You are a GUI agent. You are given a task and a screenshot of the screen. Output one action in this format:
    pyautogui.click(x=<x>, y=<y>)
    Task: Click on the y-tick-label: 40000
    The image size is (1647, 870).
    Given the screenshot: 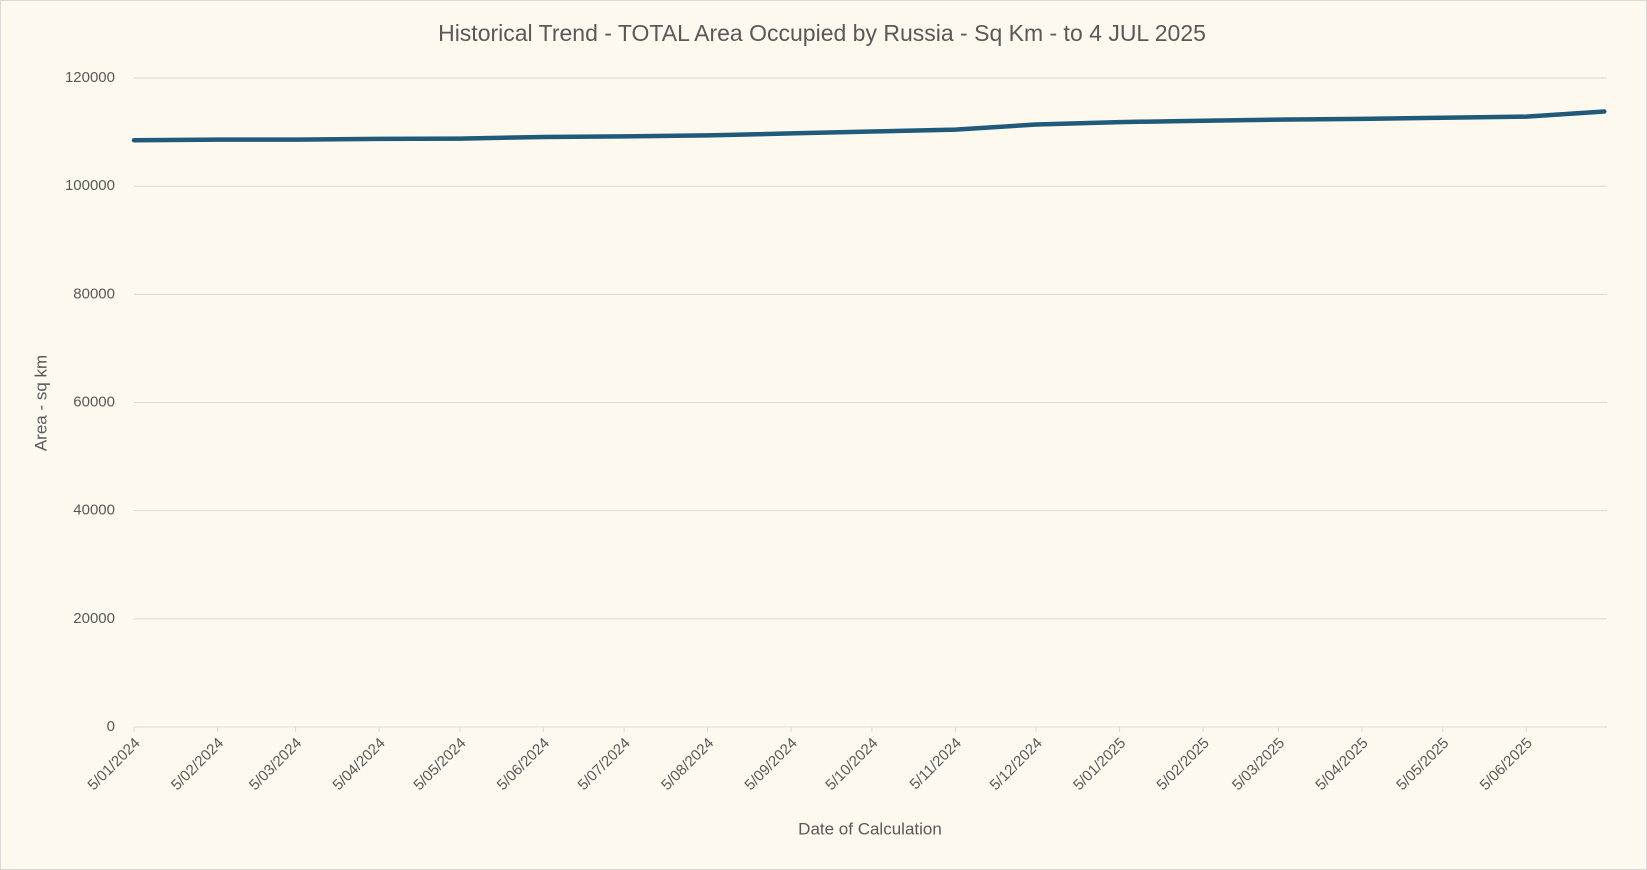 What is the action you would take?
    pyautogui.click(x=94, y=510)
    